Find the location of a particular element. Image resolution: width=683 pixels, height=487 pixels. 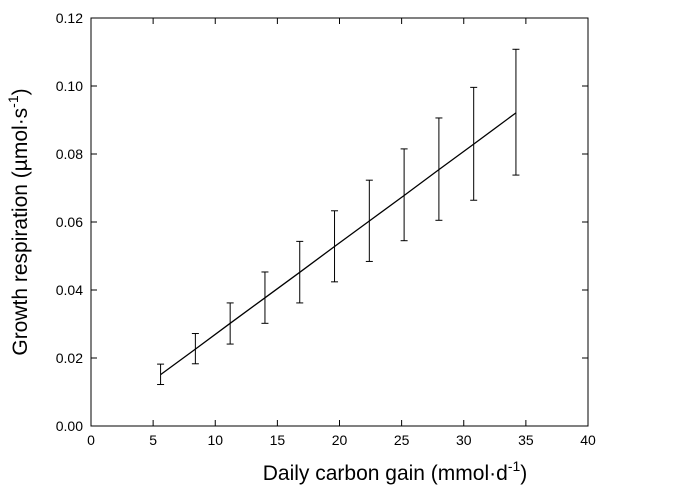

x-axis-label: Daily carbon gain (mmol·d-1) is located at coordinates (395, 471).